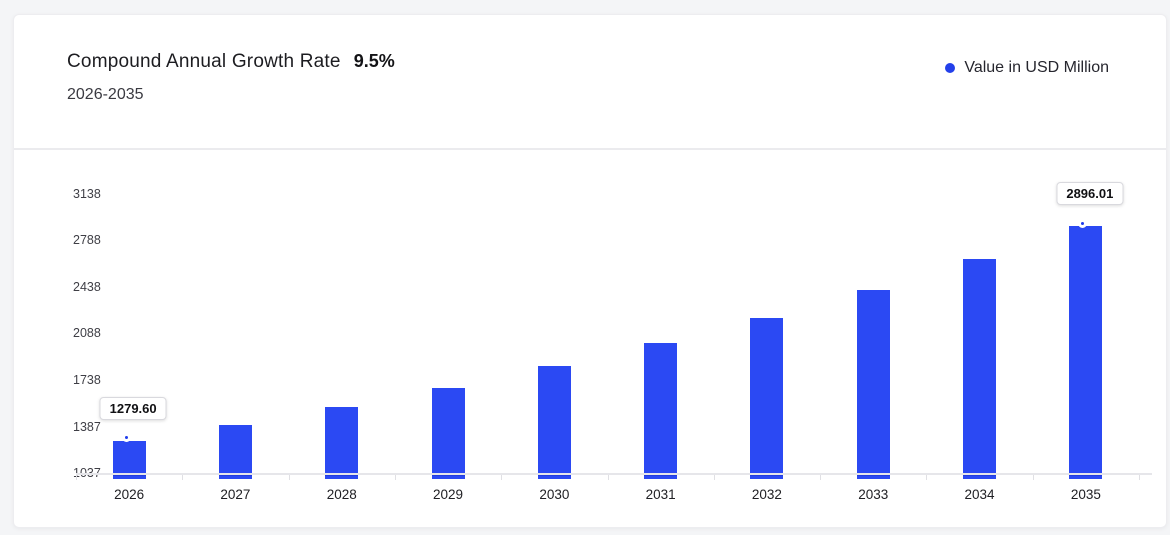 The height and width of the screenshot is (535, 1170). Describe the element at coordinates (126, 438) in the screenshot. I see `point-marker-2026` at that location.